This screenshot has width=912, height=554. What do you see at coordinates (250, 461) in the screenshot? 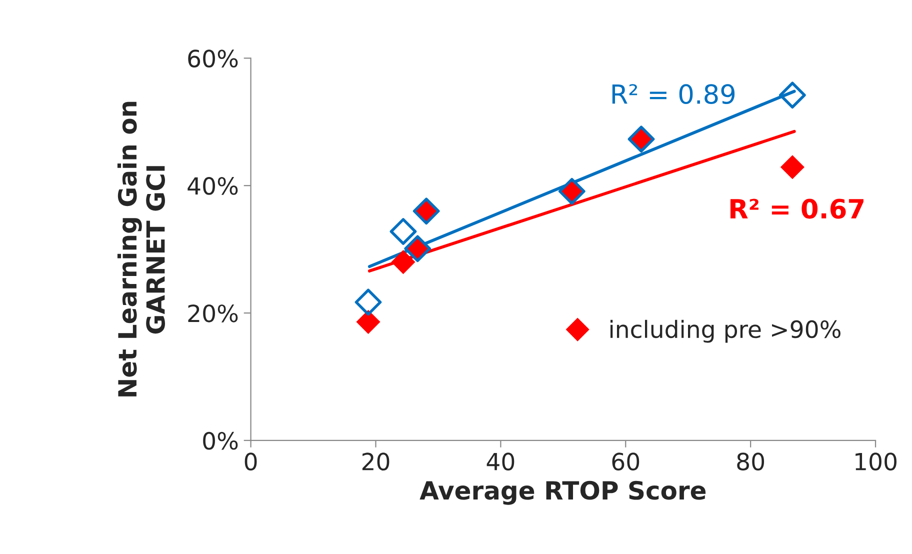
I see `x-tick-label: 0` at bounding box center [250, 461].